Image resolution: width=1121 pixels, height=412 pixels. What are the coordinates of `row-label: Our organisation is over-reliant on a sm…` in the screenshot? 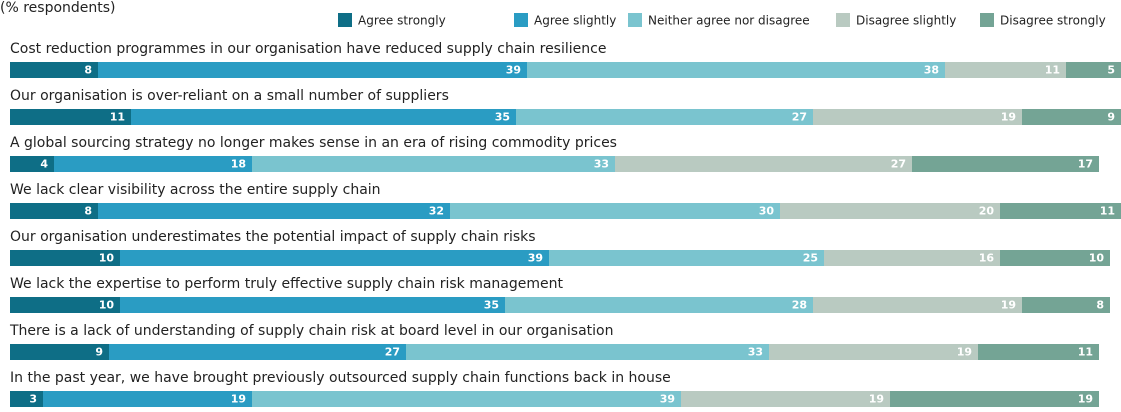 It's located at (229, 96).